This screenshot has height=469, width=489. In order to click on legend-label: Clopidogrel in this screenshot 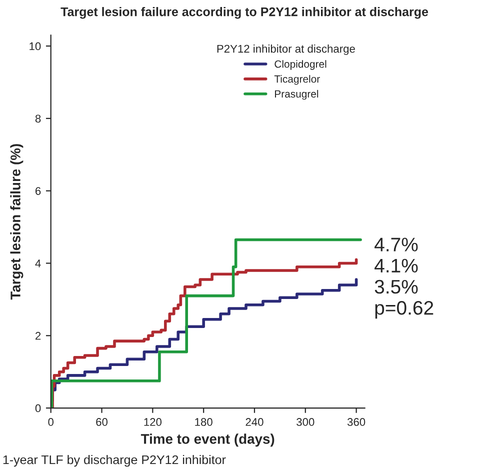, I will do `click(300, 65)`.